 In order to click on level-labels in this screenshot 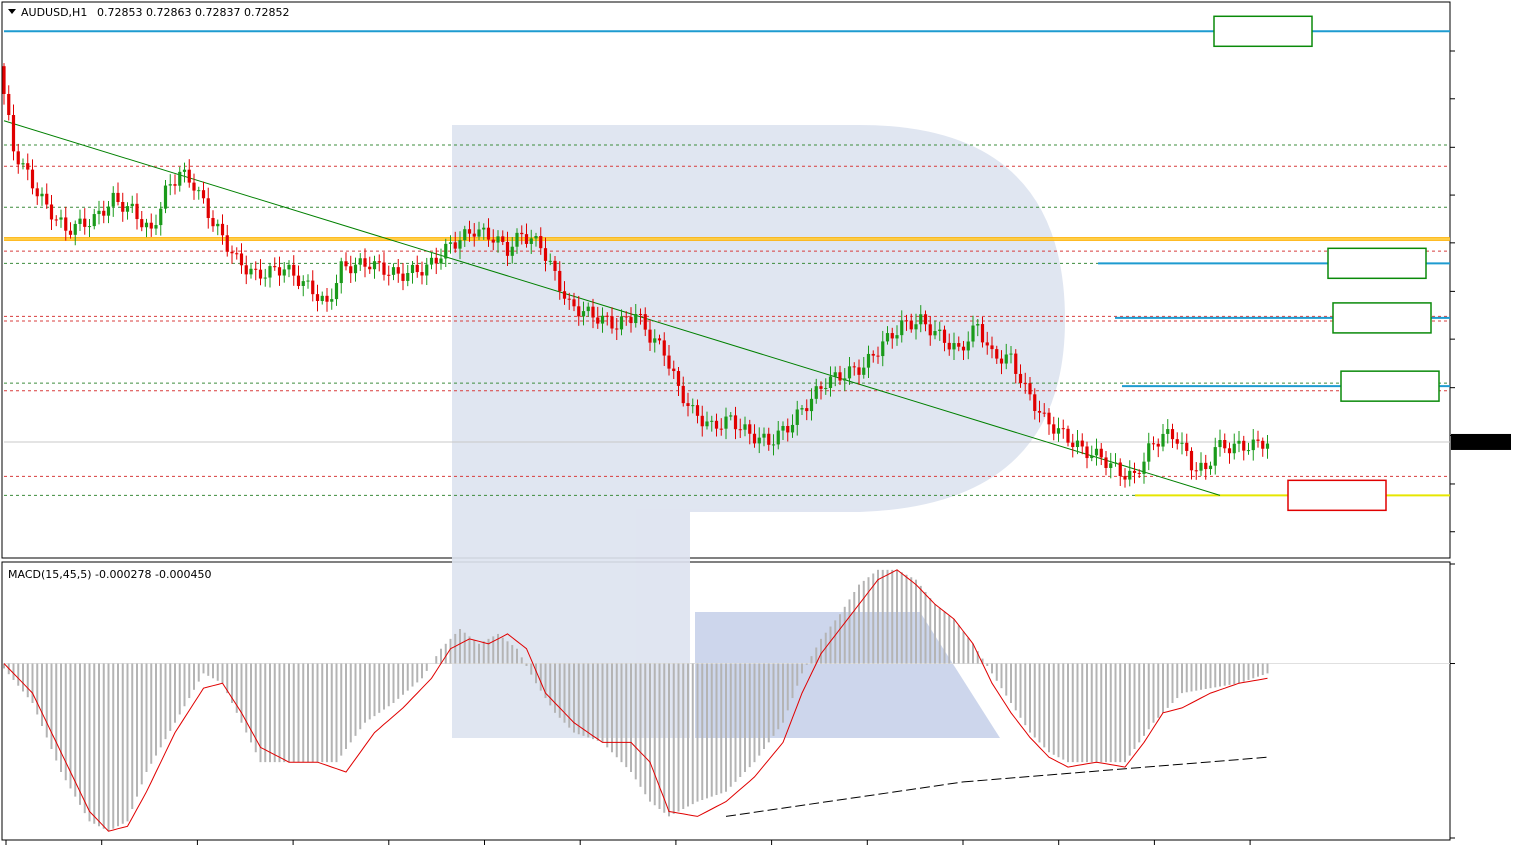, I will do `click(1326, 263)`.